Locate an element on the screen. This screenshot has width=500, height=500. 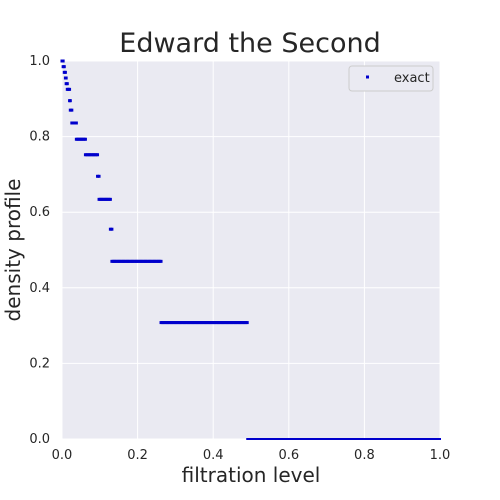
y-tick-label: 0.6 is located at coordinates (39, 212).